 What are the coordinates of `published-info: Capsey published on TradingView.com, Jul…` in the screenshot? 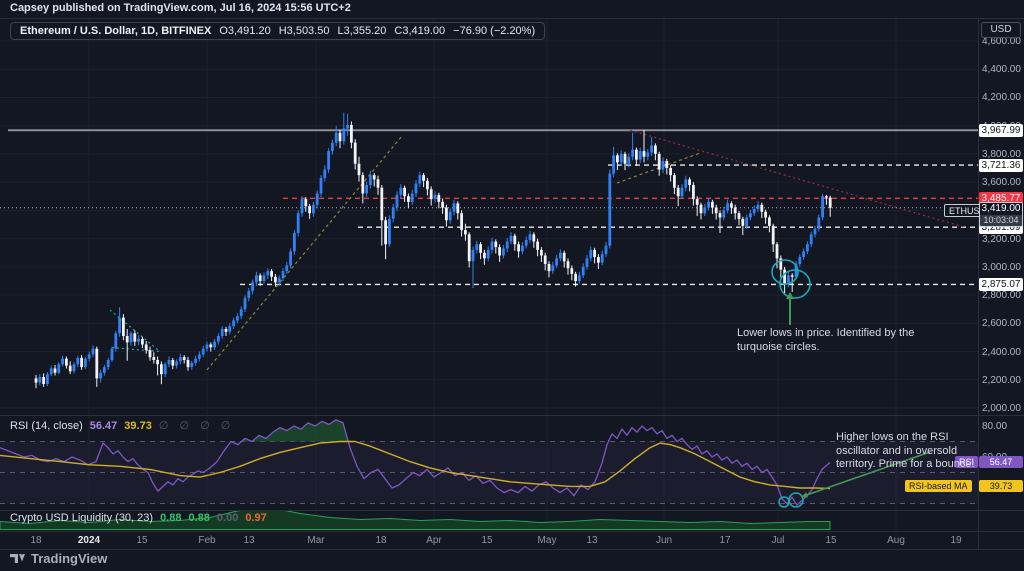 It's located at (180, 8).